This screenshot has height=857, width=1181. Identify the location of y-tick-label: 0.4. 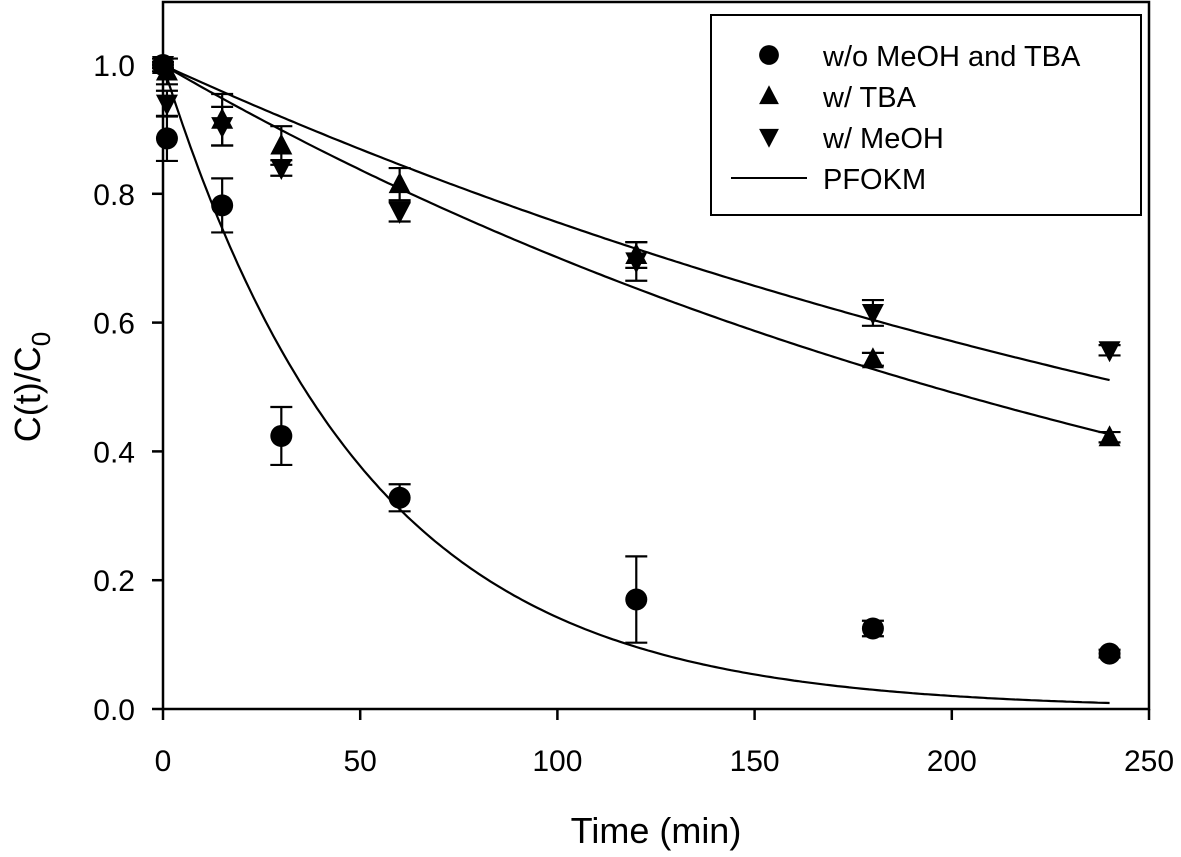
(114, 452).